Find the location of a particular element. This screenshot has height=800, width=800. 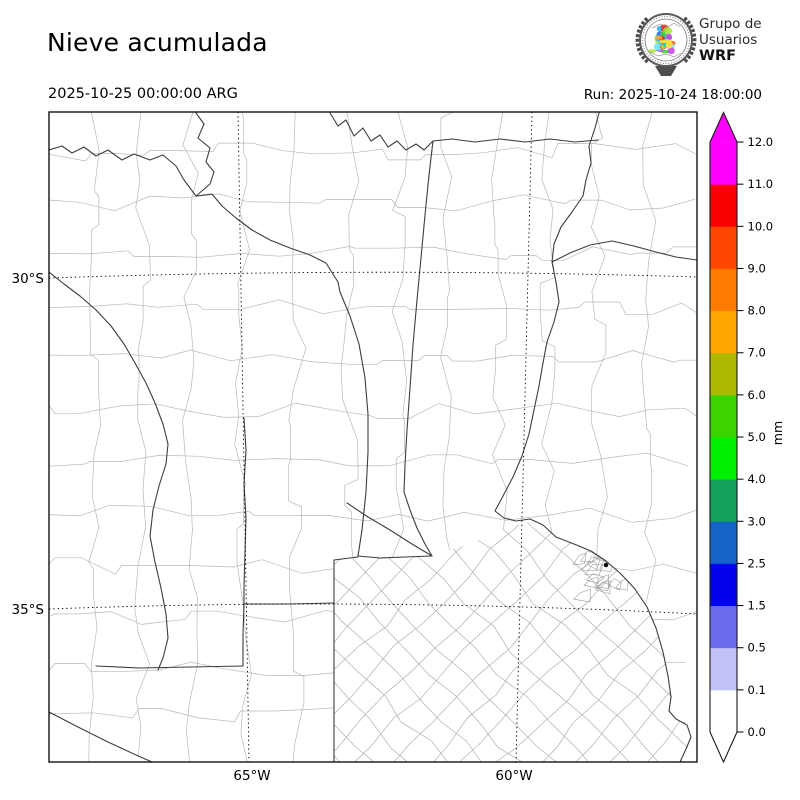

gridline-65w is located at coordinates (243, 437).